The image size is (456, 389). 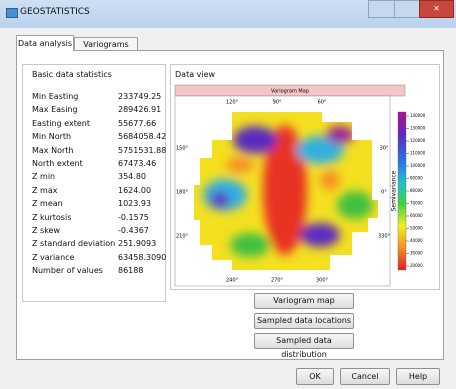 I want to click on title-bar: GEOSTATISTICS ✕, so click(x=228, y=14).